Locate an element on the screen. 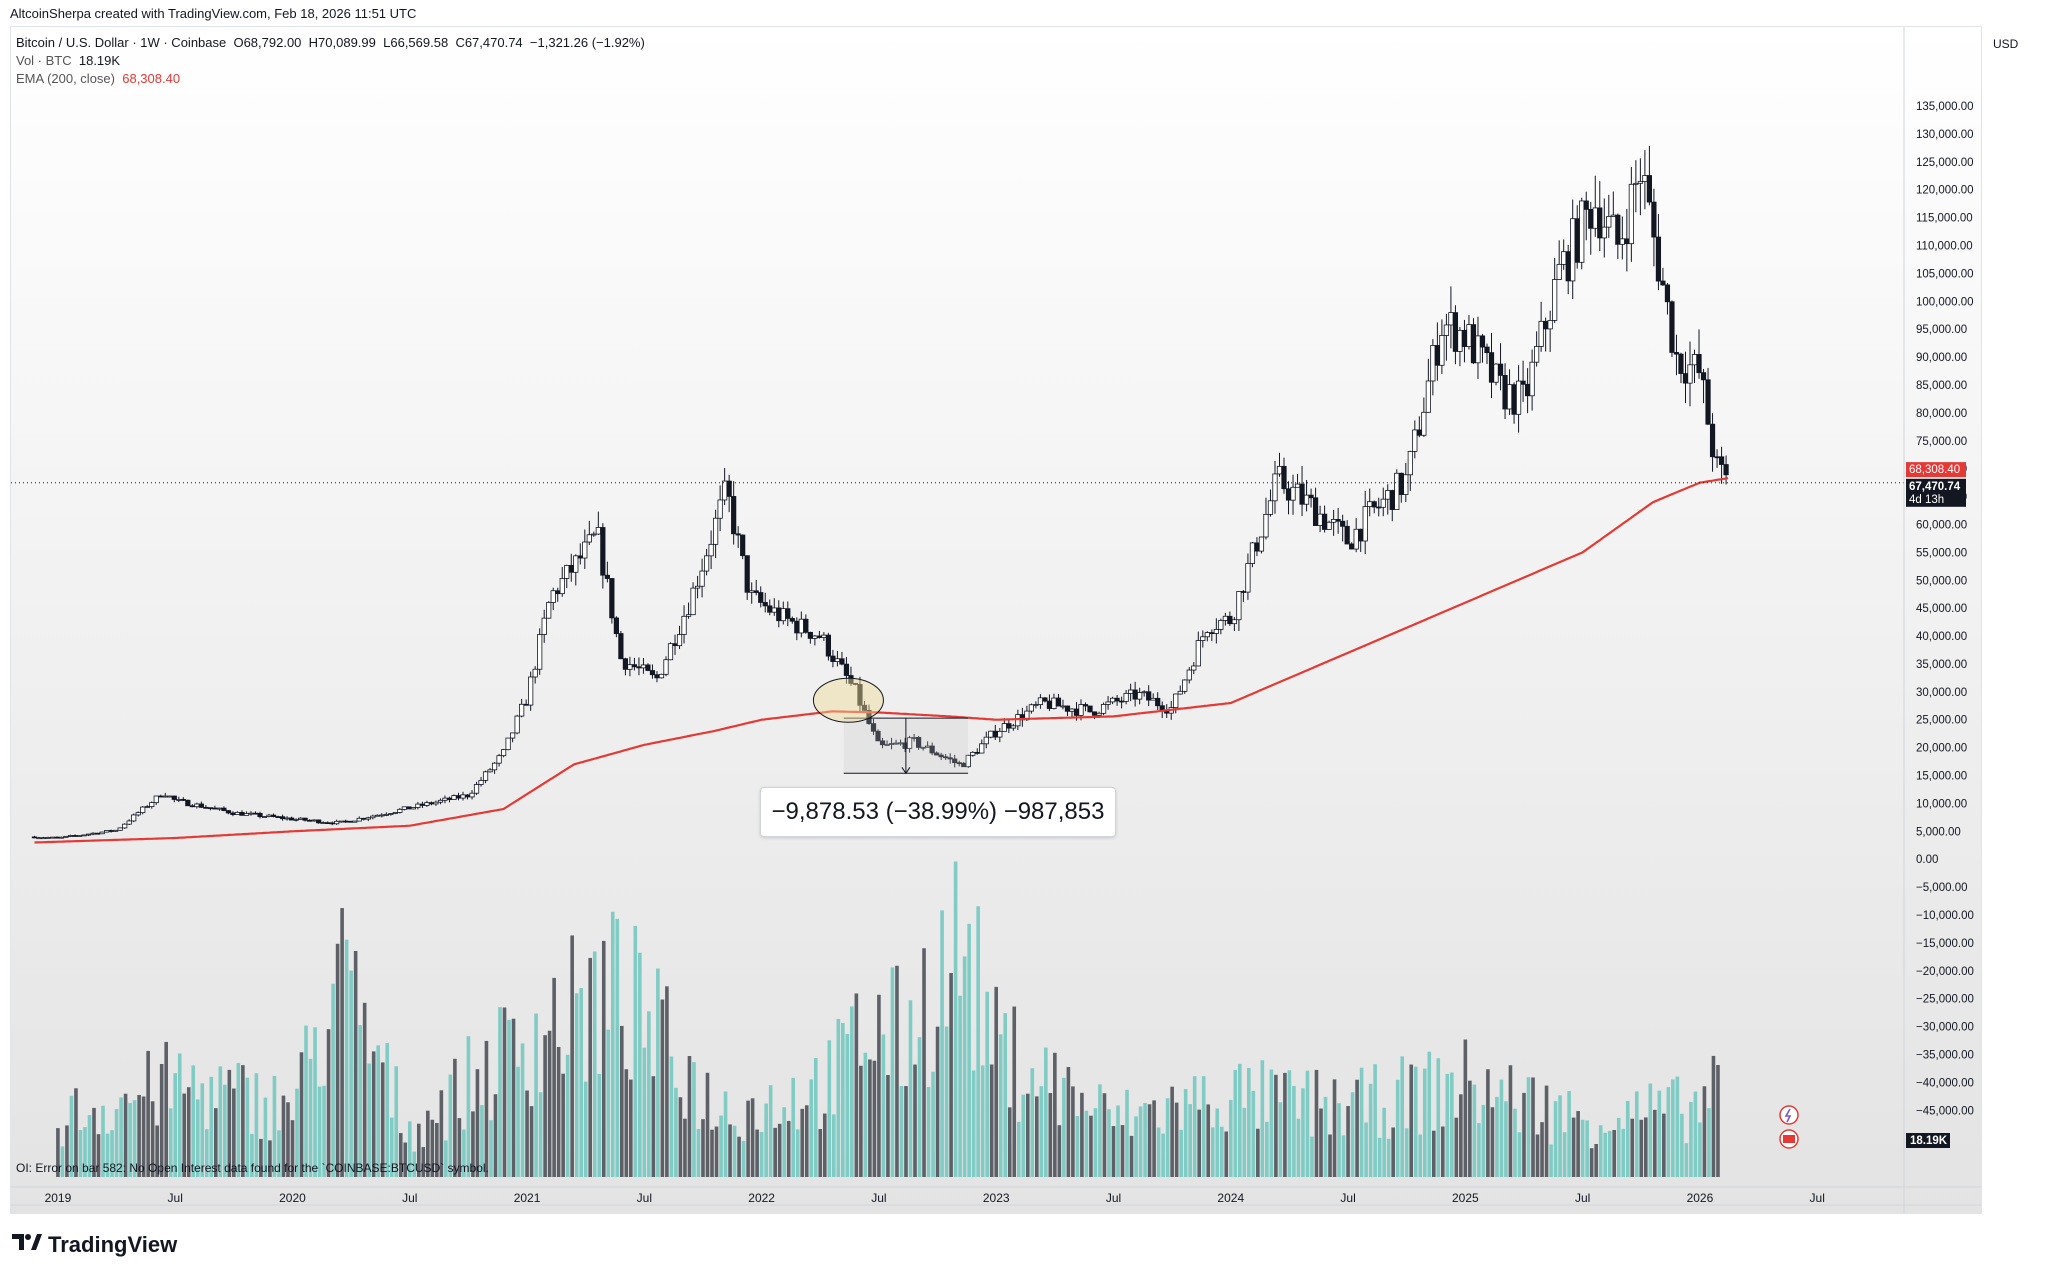  currency-label: USD is located at coordinates (2006, 44).